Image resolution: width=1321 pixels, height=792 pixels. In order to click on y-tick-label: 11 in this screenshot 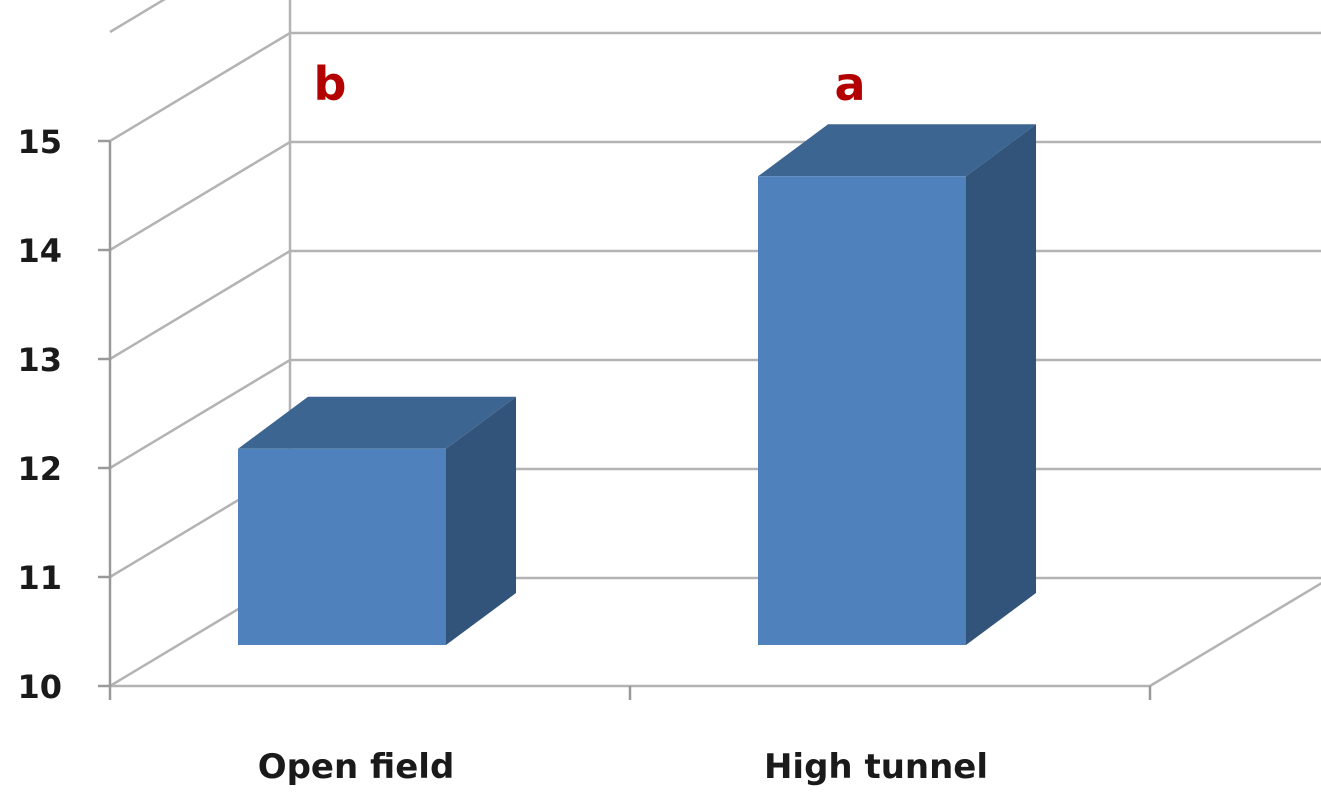, I will do `click(39, 578)`.